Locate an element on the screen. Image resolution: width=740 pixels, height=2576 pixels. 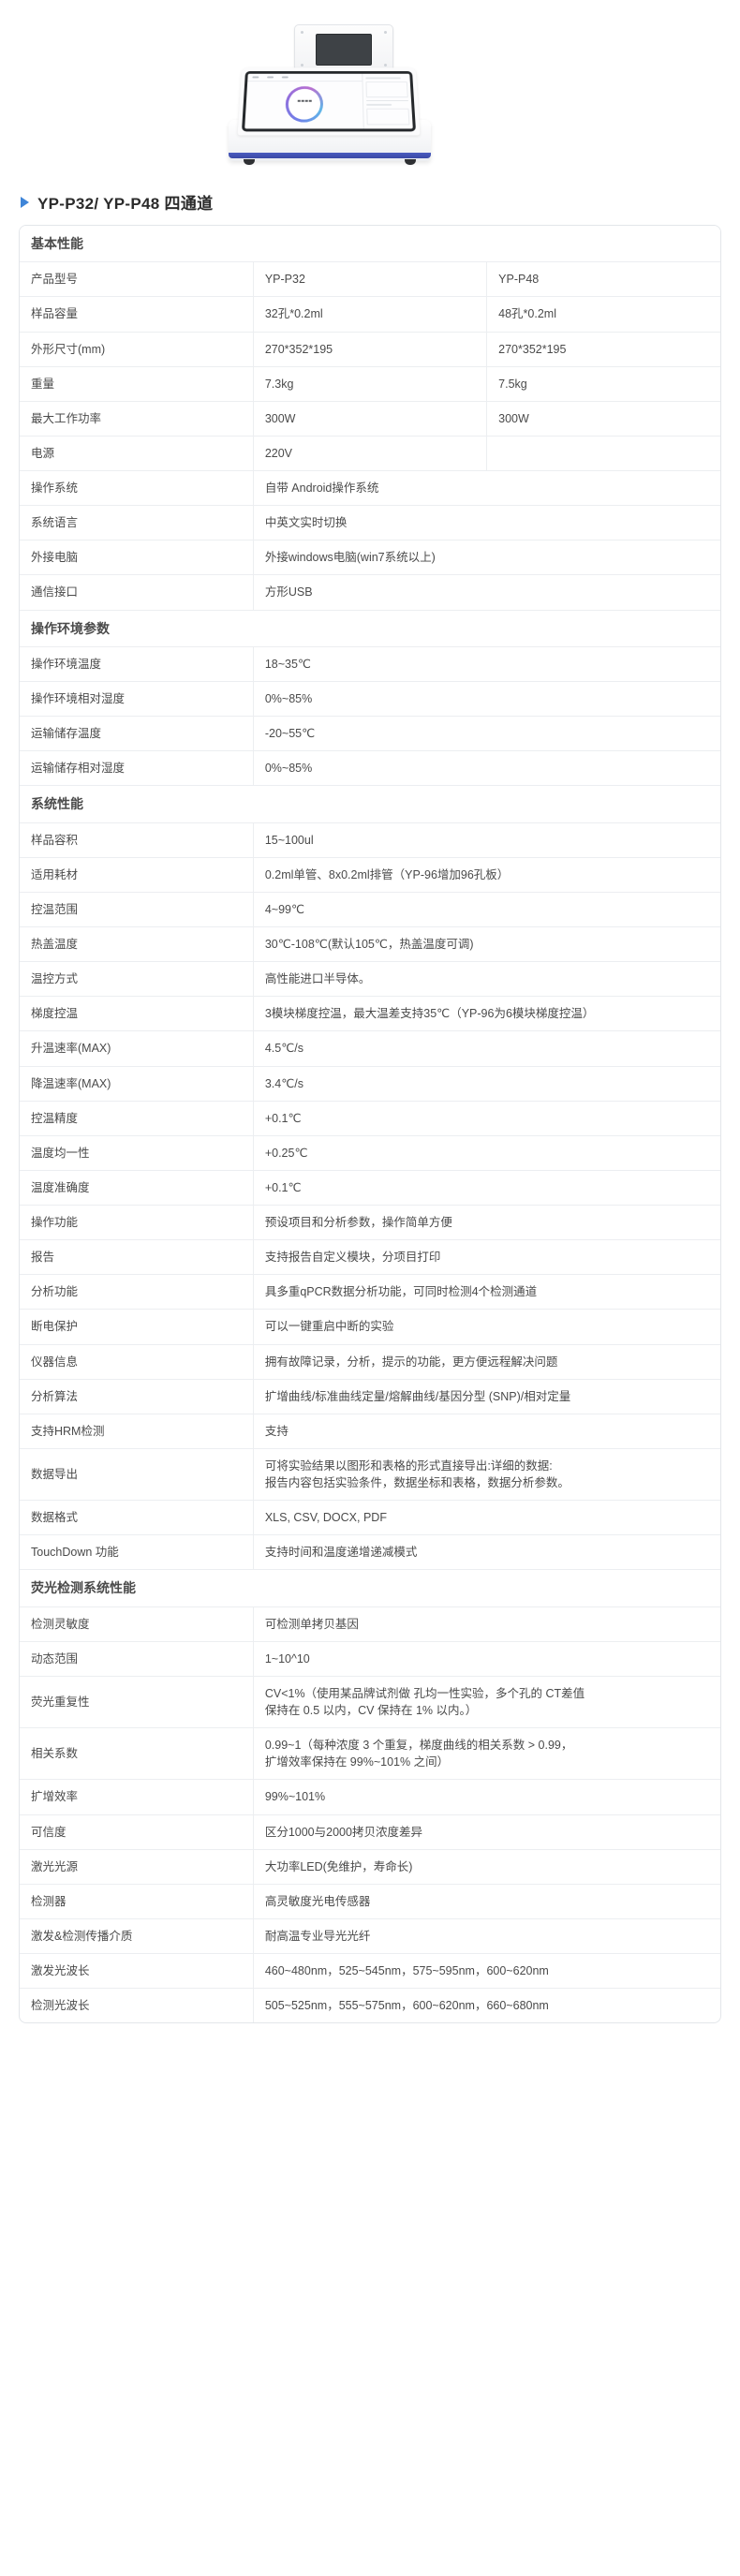
spec-value-yp-p48: 270*352*195 is located at coordinates (603, 349).